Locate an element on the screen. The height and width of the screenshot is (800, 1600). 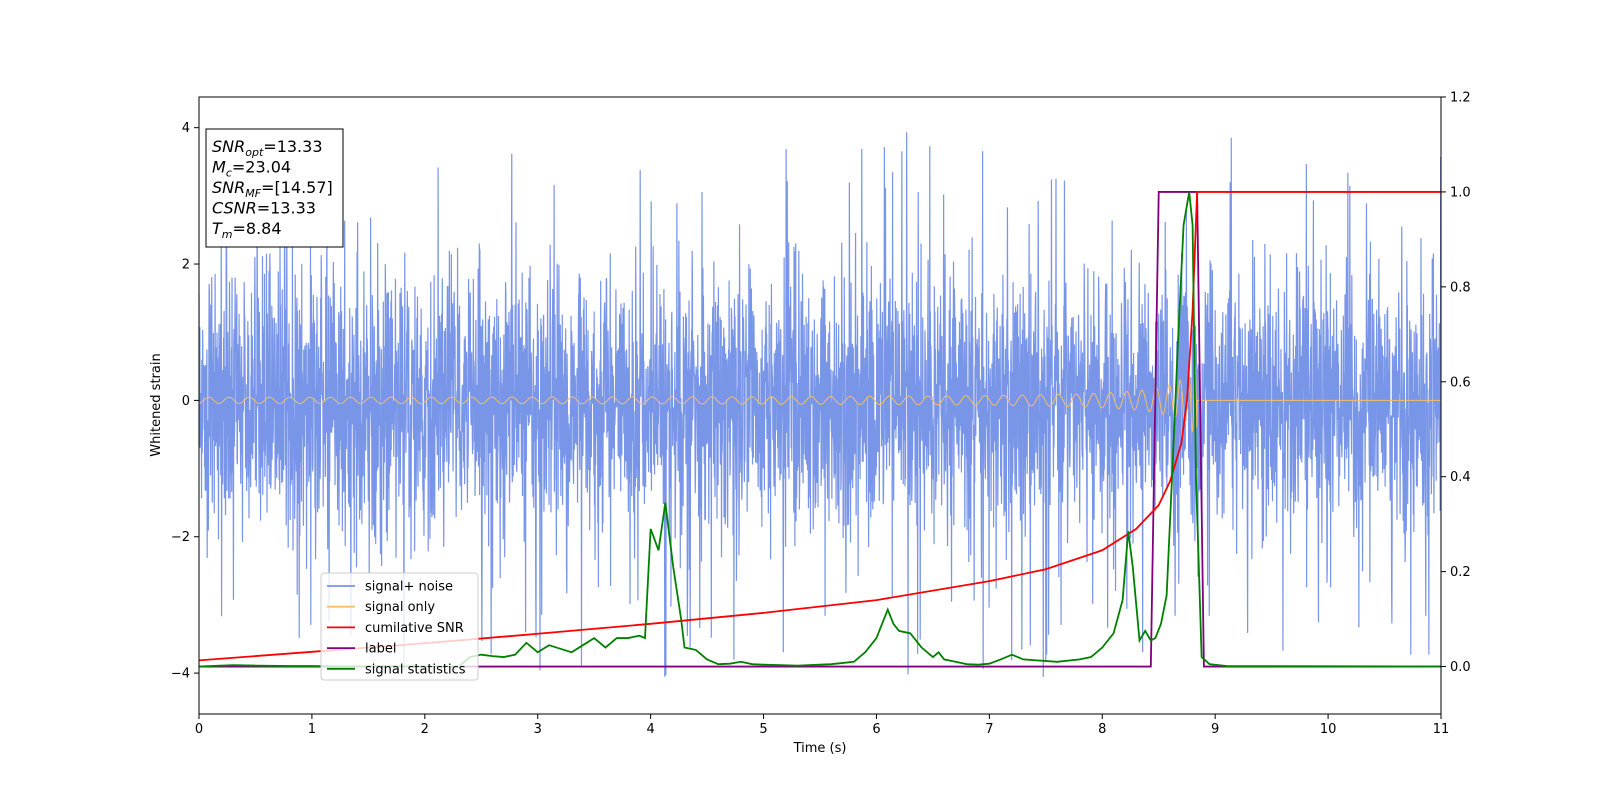
legend-entry-label: label is located at coordinates (380, 649).